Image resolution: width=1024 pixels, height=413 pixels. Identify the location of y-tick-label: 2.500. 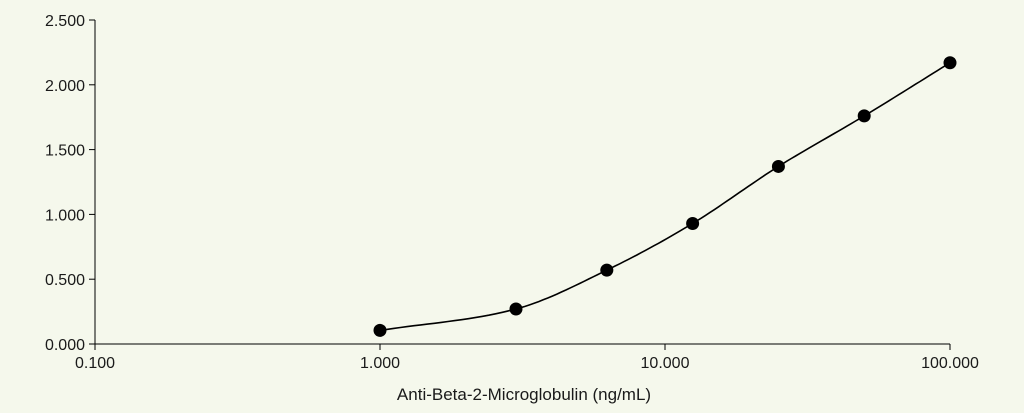
(65, 21).